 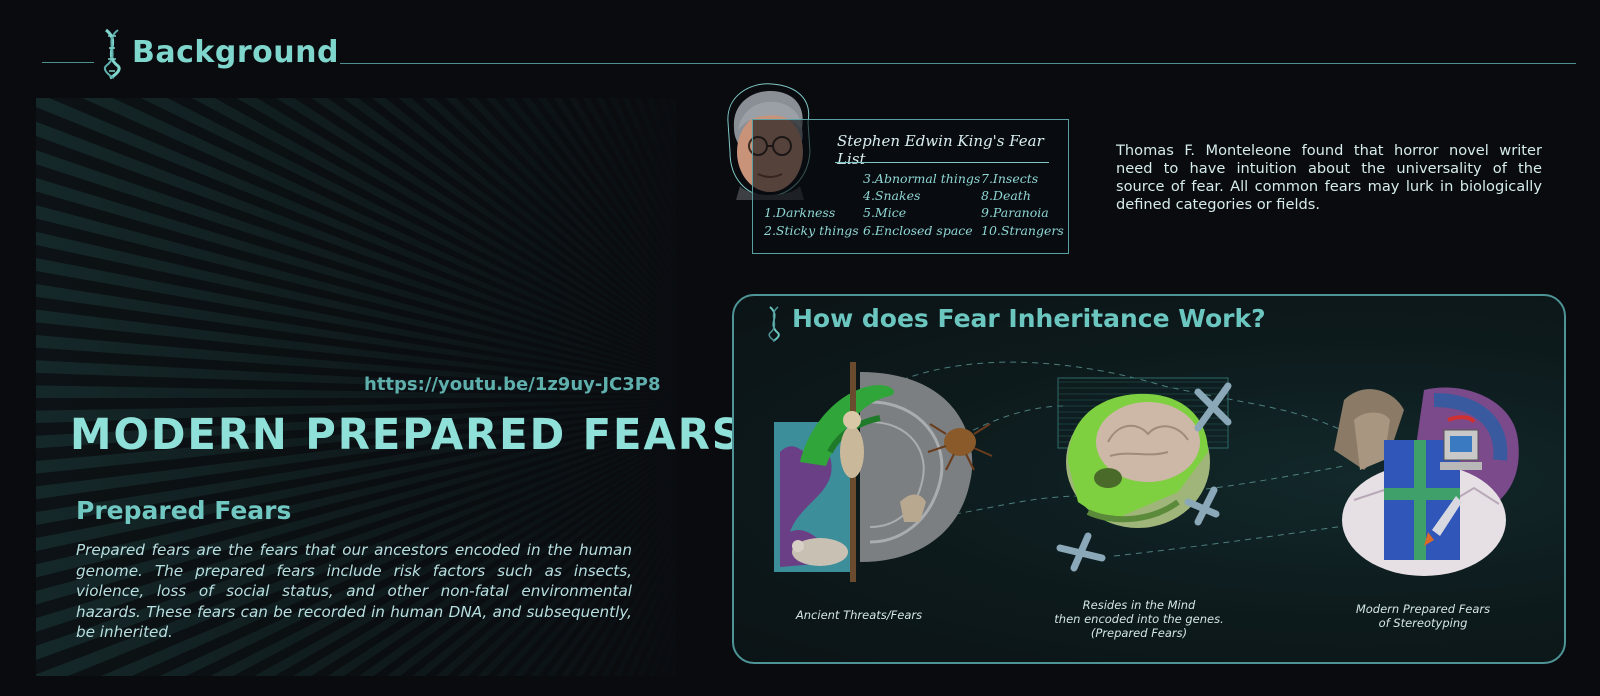 What do you see at coordinates (942, 162) in the screenshot?
I see `fear-list-rule` at bounding box center [942, 162].